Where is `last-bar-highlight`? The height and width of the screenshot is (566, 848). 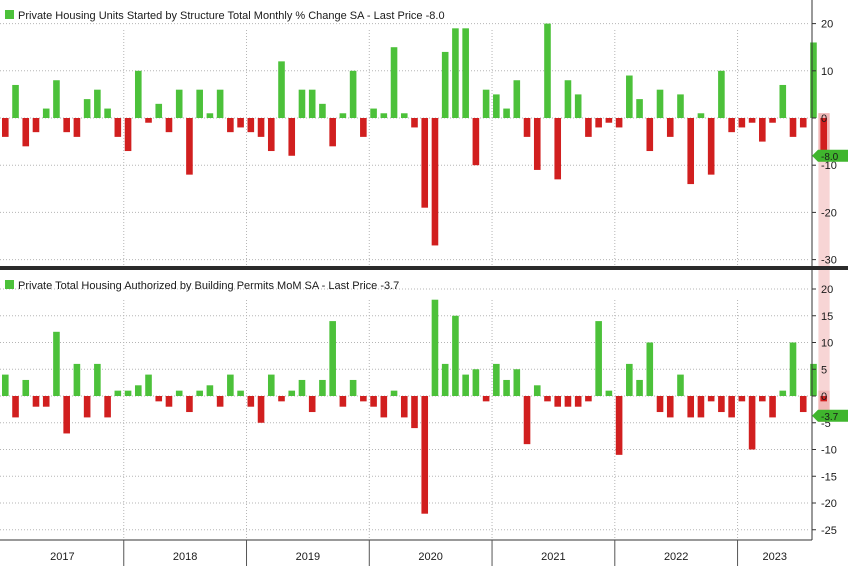
last-bar-highlight is located at coordinates (824, 406).